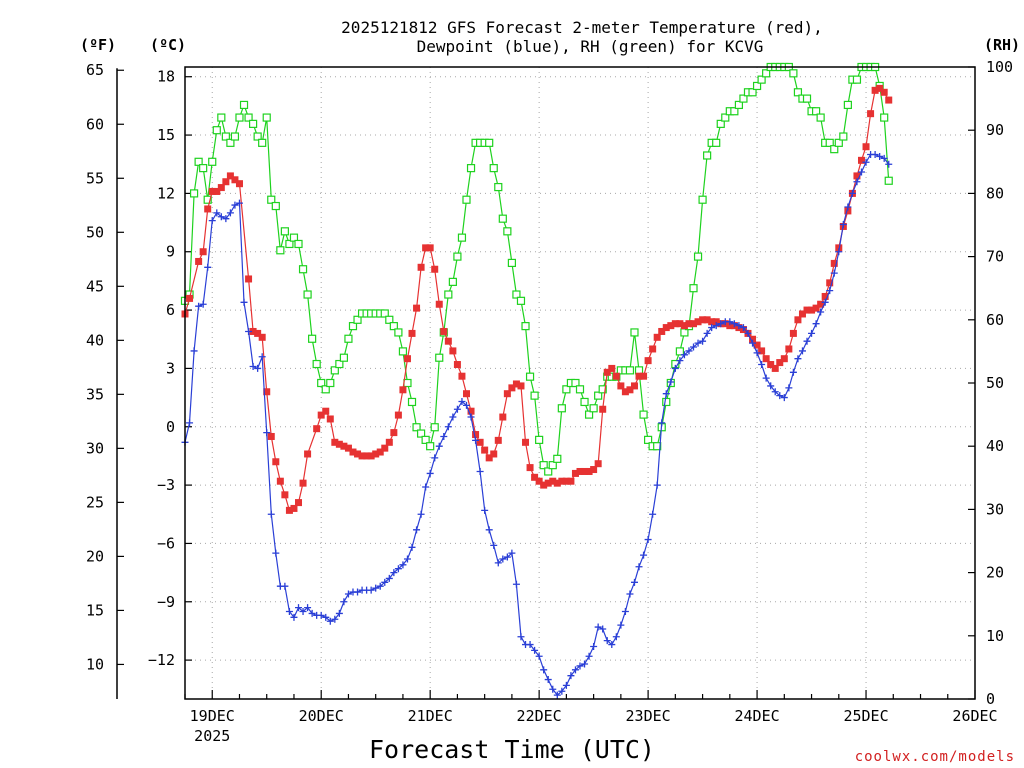 The height and width of the screenshot is (768, 1024). Describe the element at coordinates (95, 502) in the screenshot. I see `fahrenheit-tick-label: 25` at that location.